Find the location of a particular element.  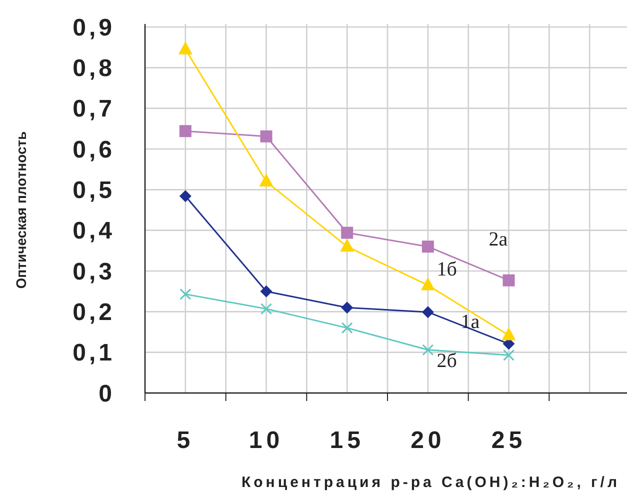

y-tick-label: 0,5 is located at coordinates (93, 190).